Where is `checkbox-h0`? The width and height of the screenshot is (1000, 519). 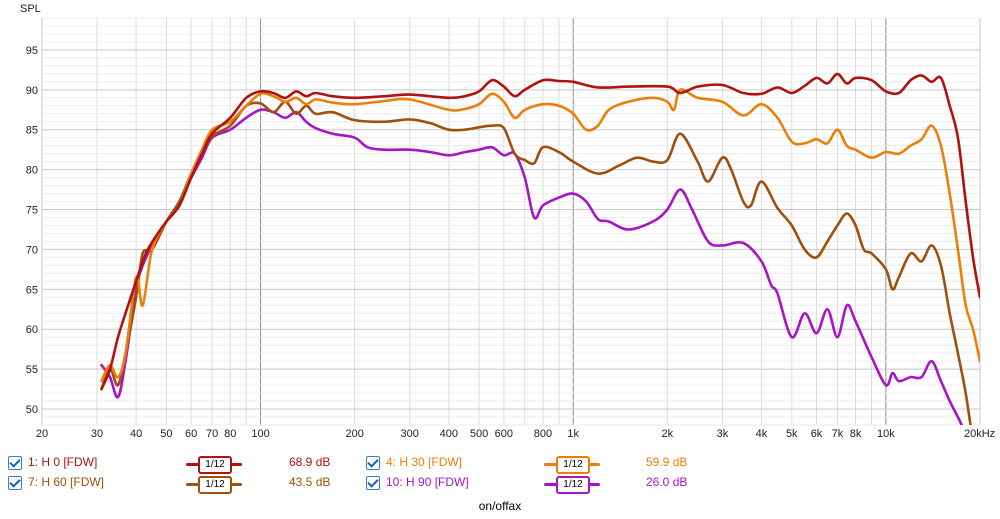
checkbox-h0 is located at coordinates (15, 463).